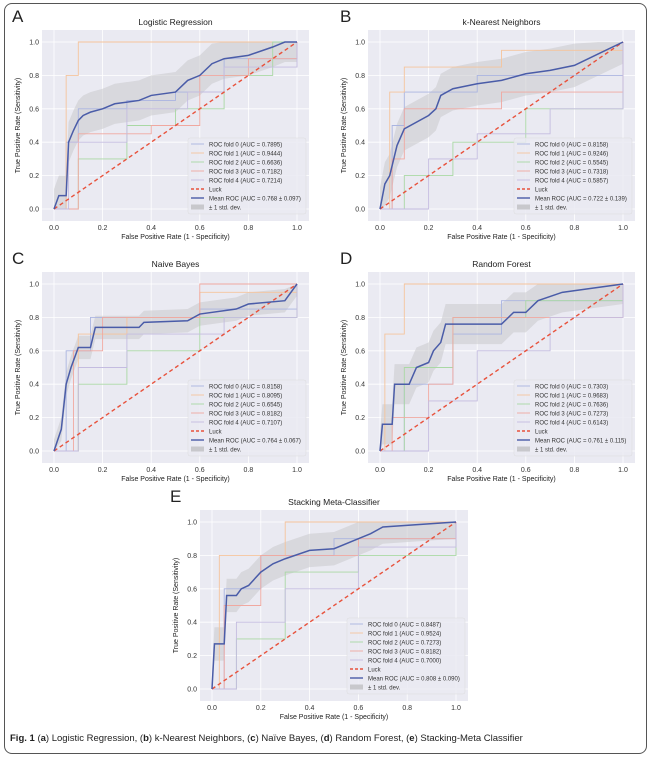 This screenshot has height=757, width=651. I want to click on chart-title: Random Forest, so click(501, 264).